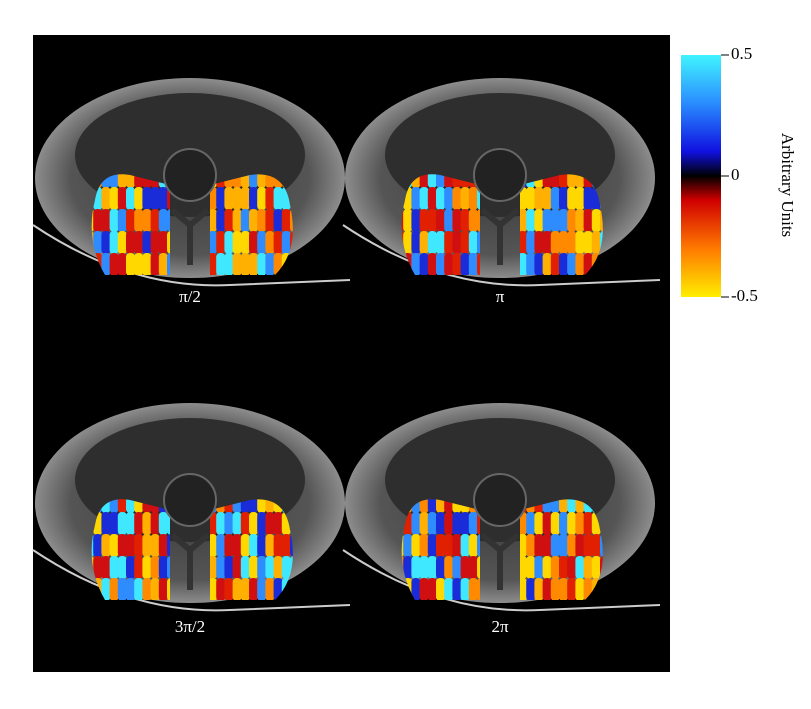 This screenshot has width=811, height=709. Describe the element at coordinates (500, 561) in the screenshot. I see `spinal-process` at that location.